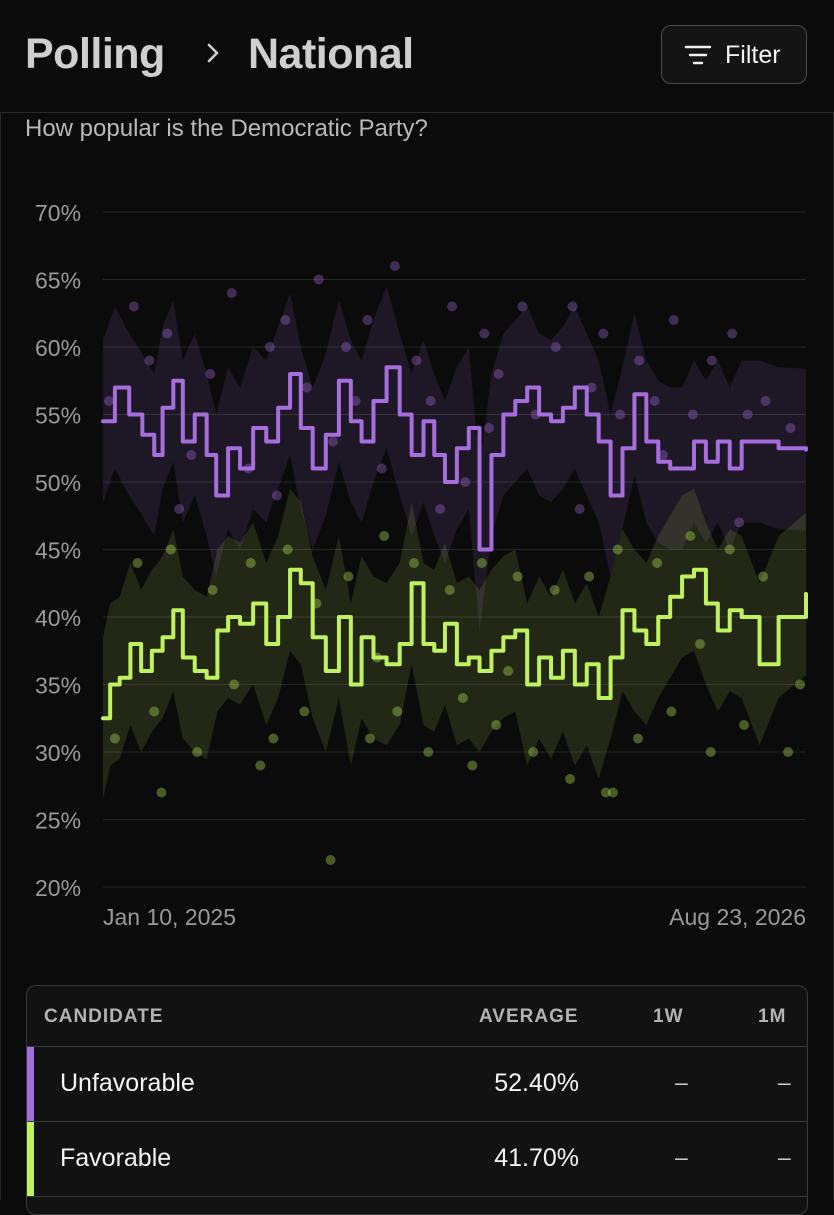 This screenshot has height=1215, width=834. Describe the element at coordinates (772, 1016) in the screenshot. I see `header-1m: 1M` at that location.